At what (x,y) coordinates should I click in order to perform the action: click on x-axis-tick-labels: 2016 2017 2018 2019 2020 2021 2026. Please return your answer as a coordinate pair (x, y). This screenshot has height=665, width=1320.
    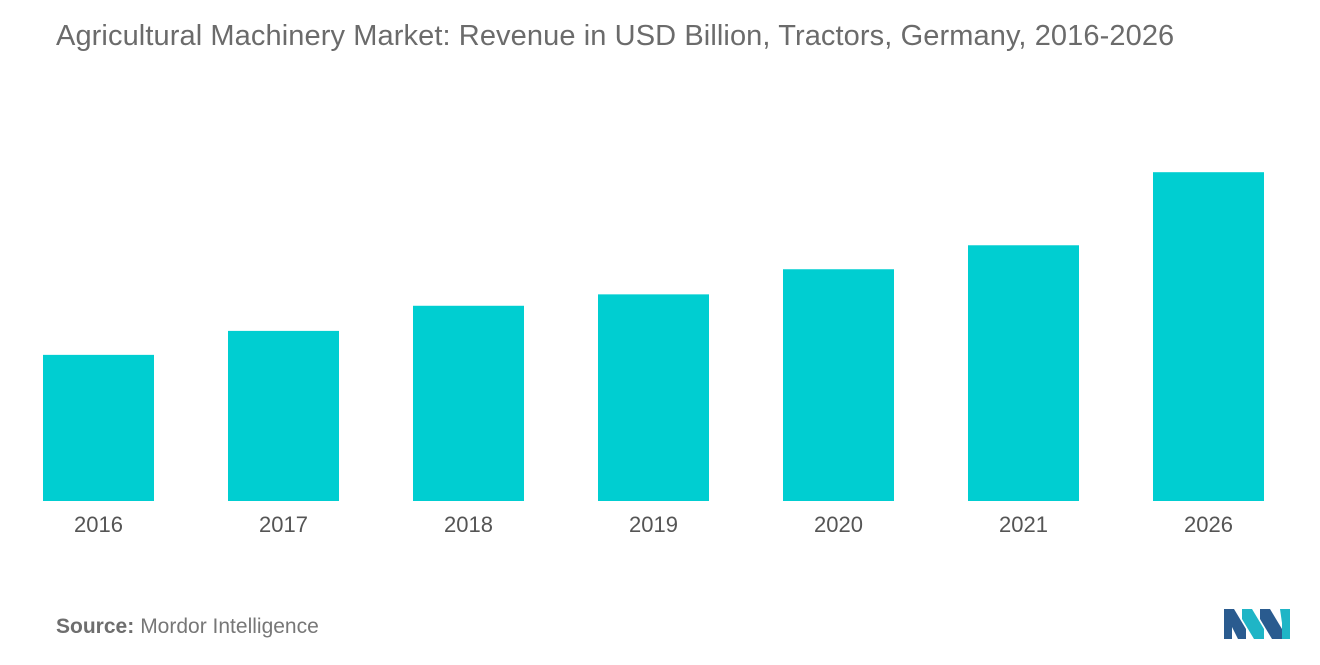
    Looking at the image, I should click on (653, 524).